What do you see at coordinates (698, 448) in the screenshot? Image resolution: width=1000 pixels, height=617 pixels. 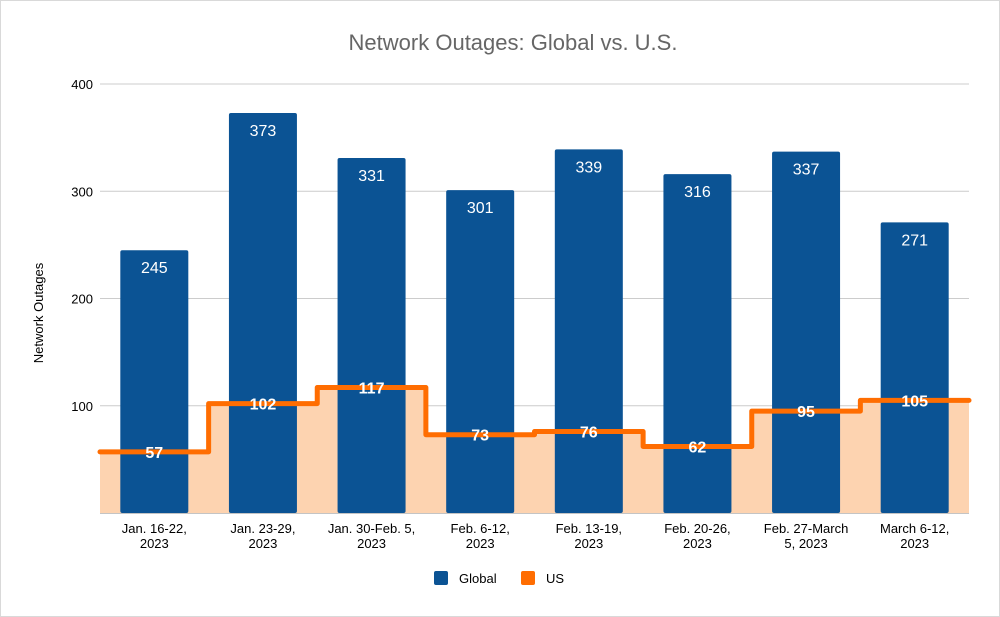 I see `data-label-us: 62` at bounding box center [698, 448].